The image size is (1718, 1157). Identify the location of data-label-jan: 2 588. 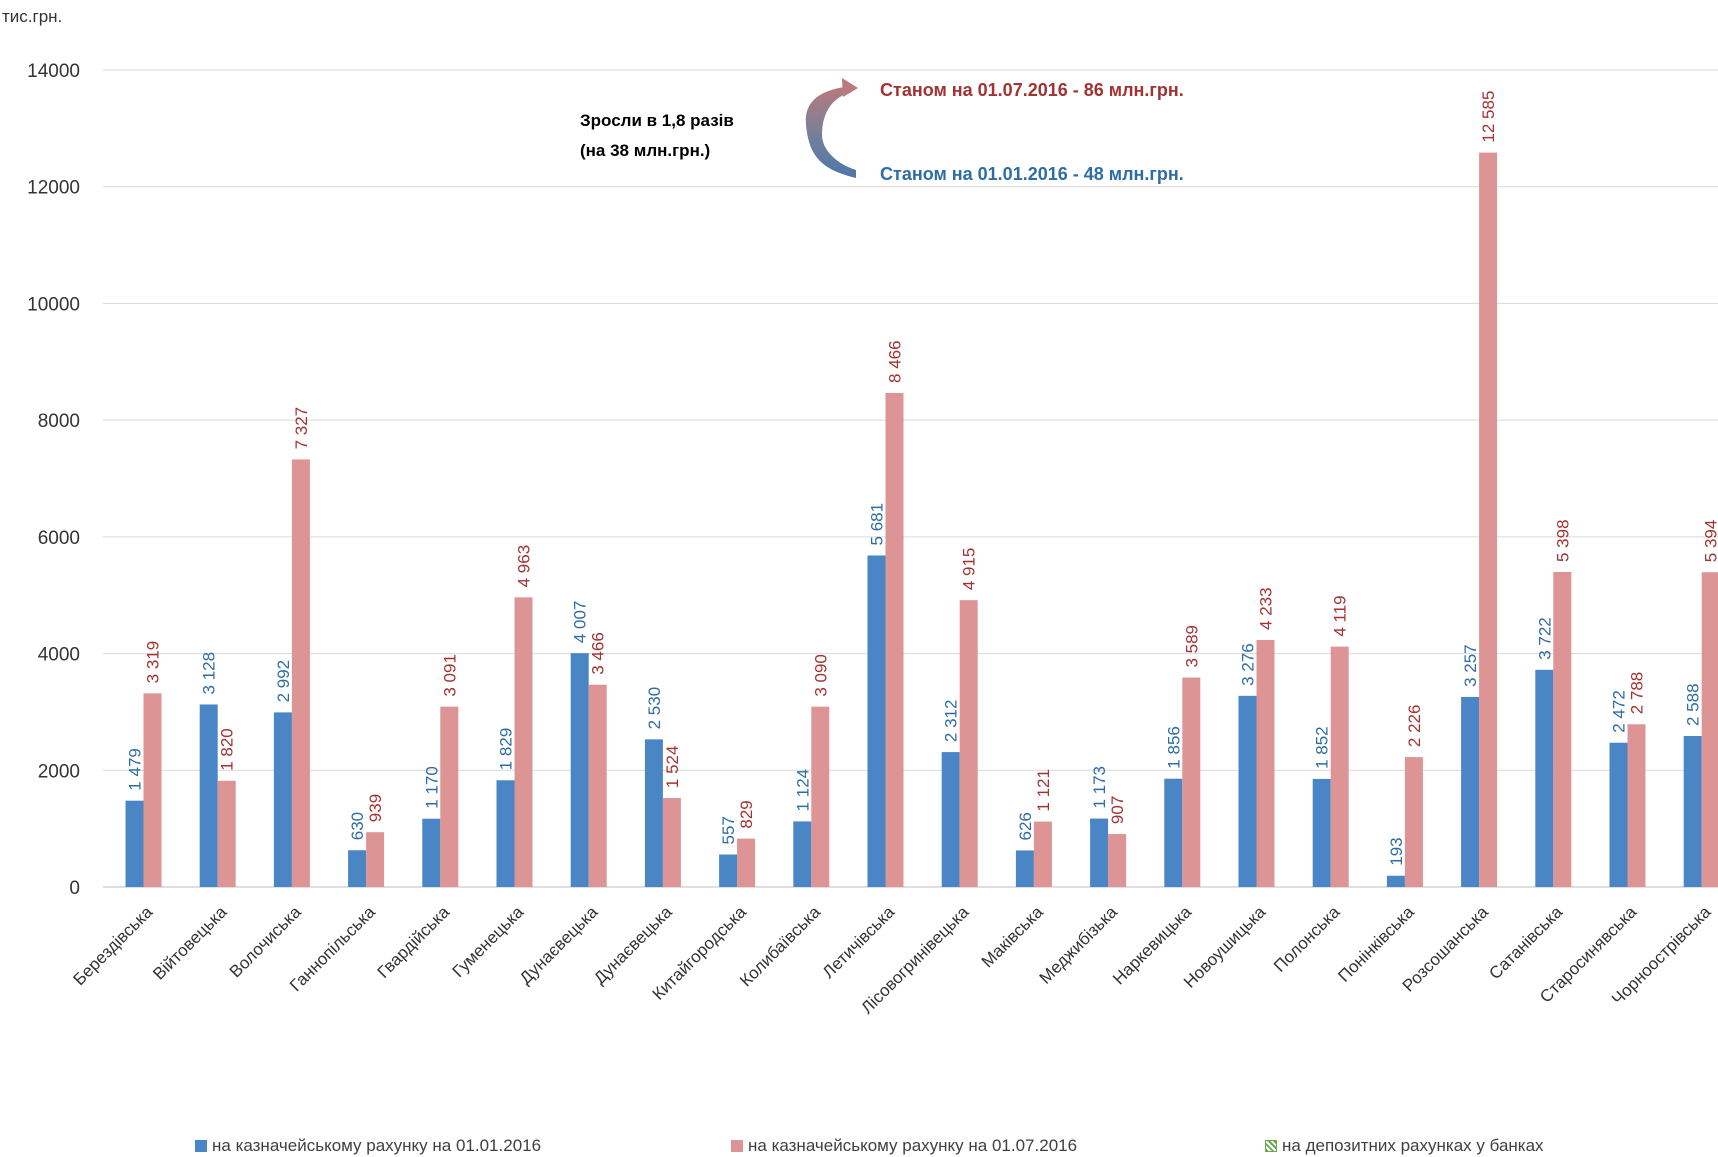
(1693, 704).